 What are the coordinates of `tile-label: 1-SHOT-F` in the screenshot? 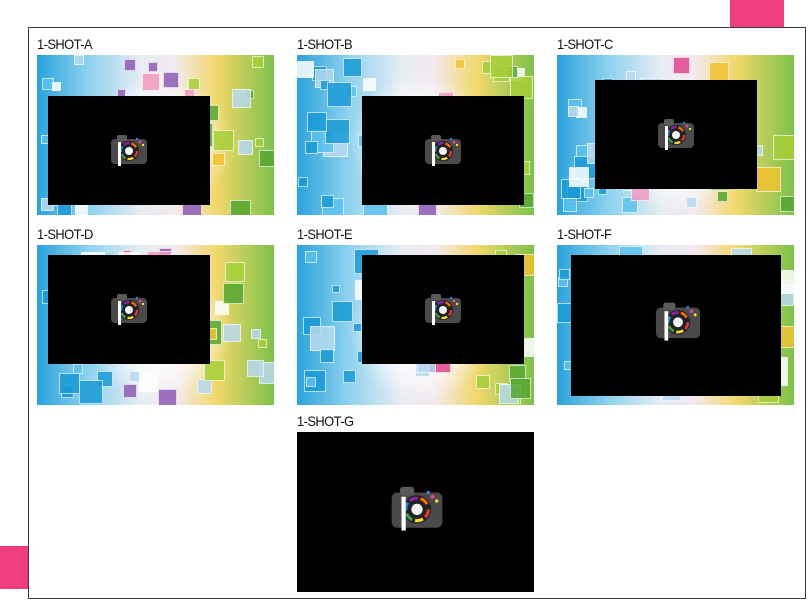 It's located at (584, 234).